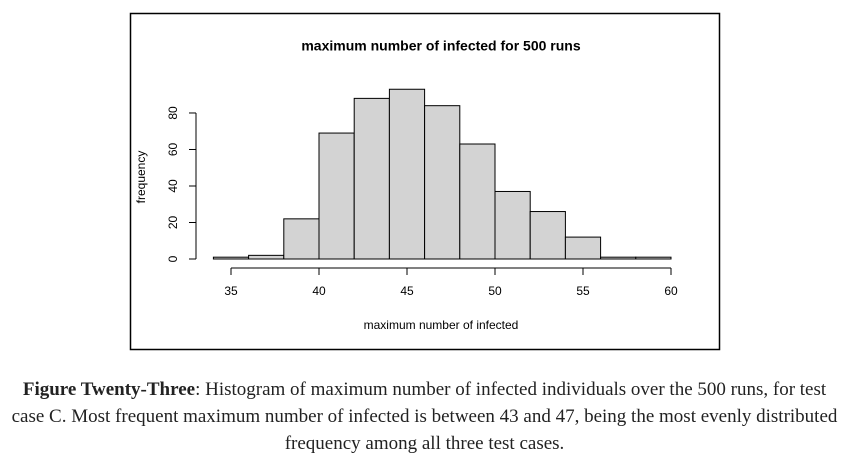  Describe the element at coordinates (407, 291) in the screenshot. I see `x-tick-label: 45` at that location.